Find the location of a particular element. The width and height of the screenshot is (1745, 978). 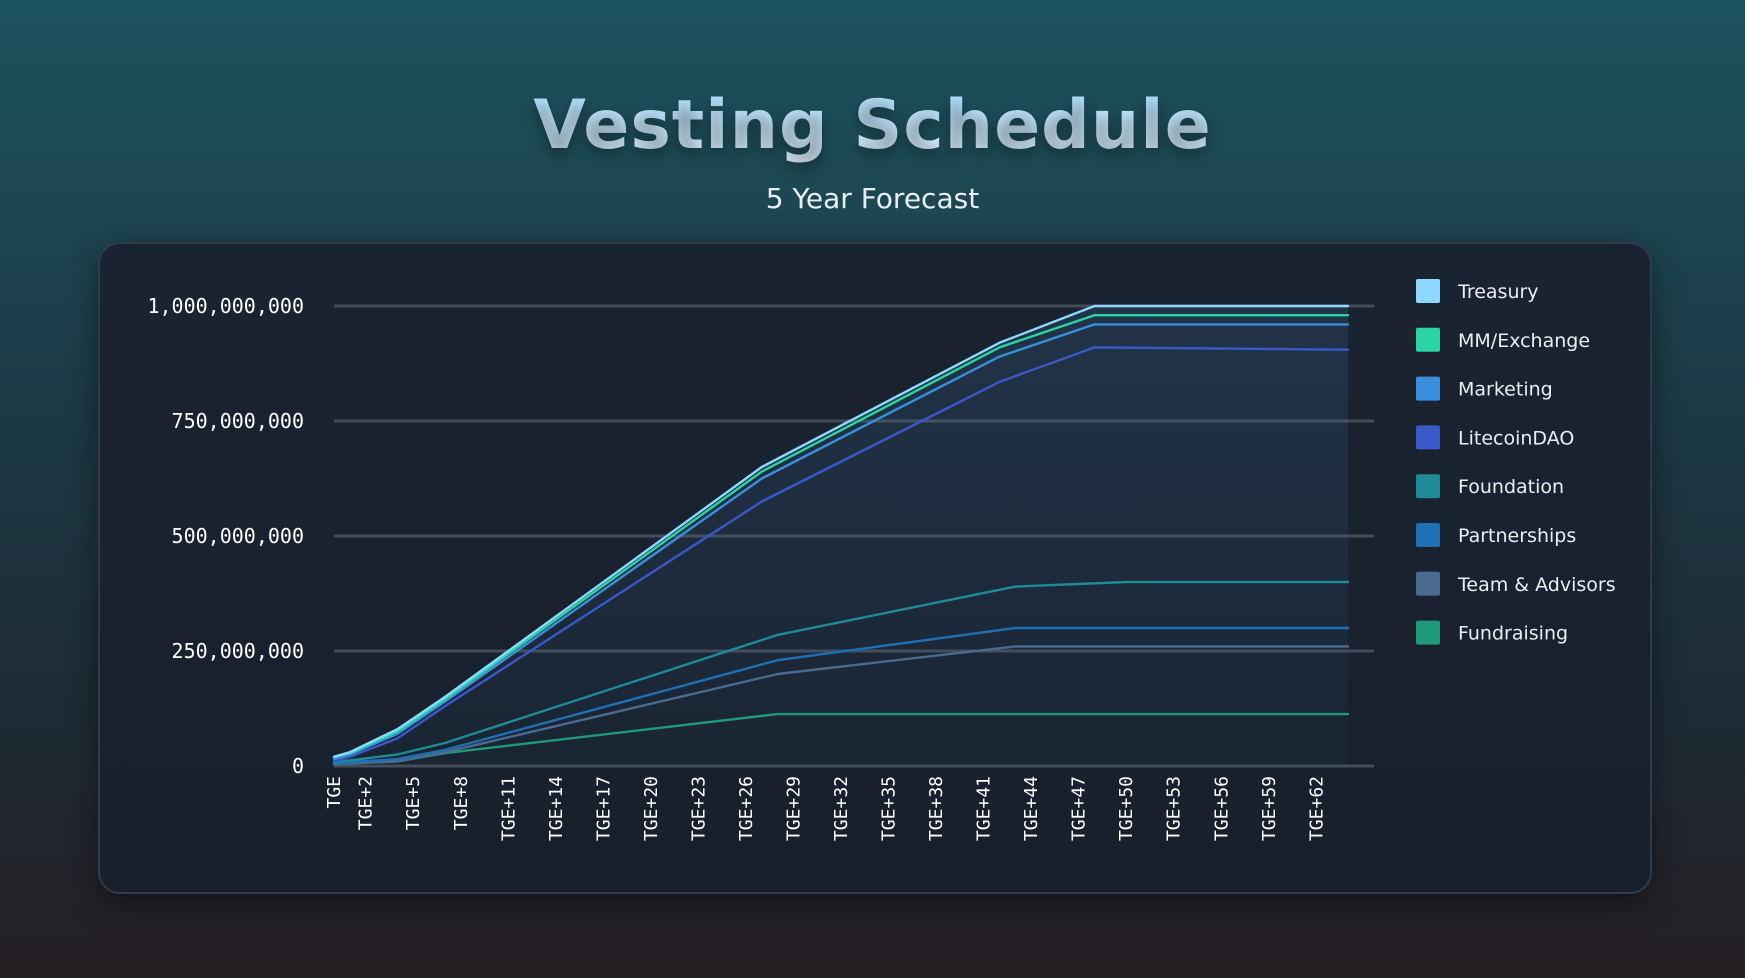

x-tick-label: TGE+11 is located at coordinates (508, 808).